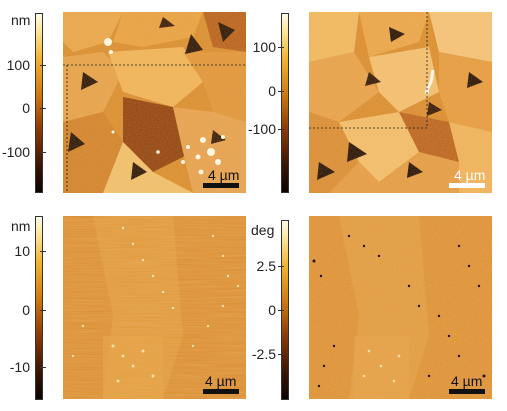  What do you see at coordinates (39, 103) in the screenshot?
I see `colorbar-height-top-left` at bounding box center [39, 103].